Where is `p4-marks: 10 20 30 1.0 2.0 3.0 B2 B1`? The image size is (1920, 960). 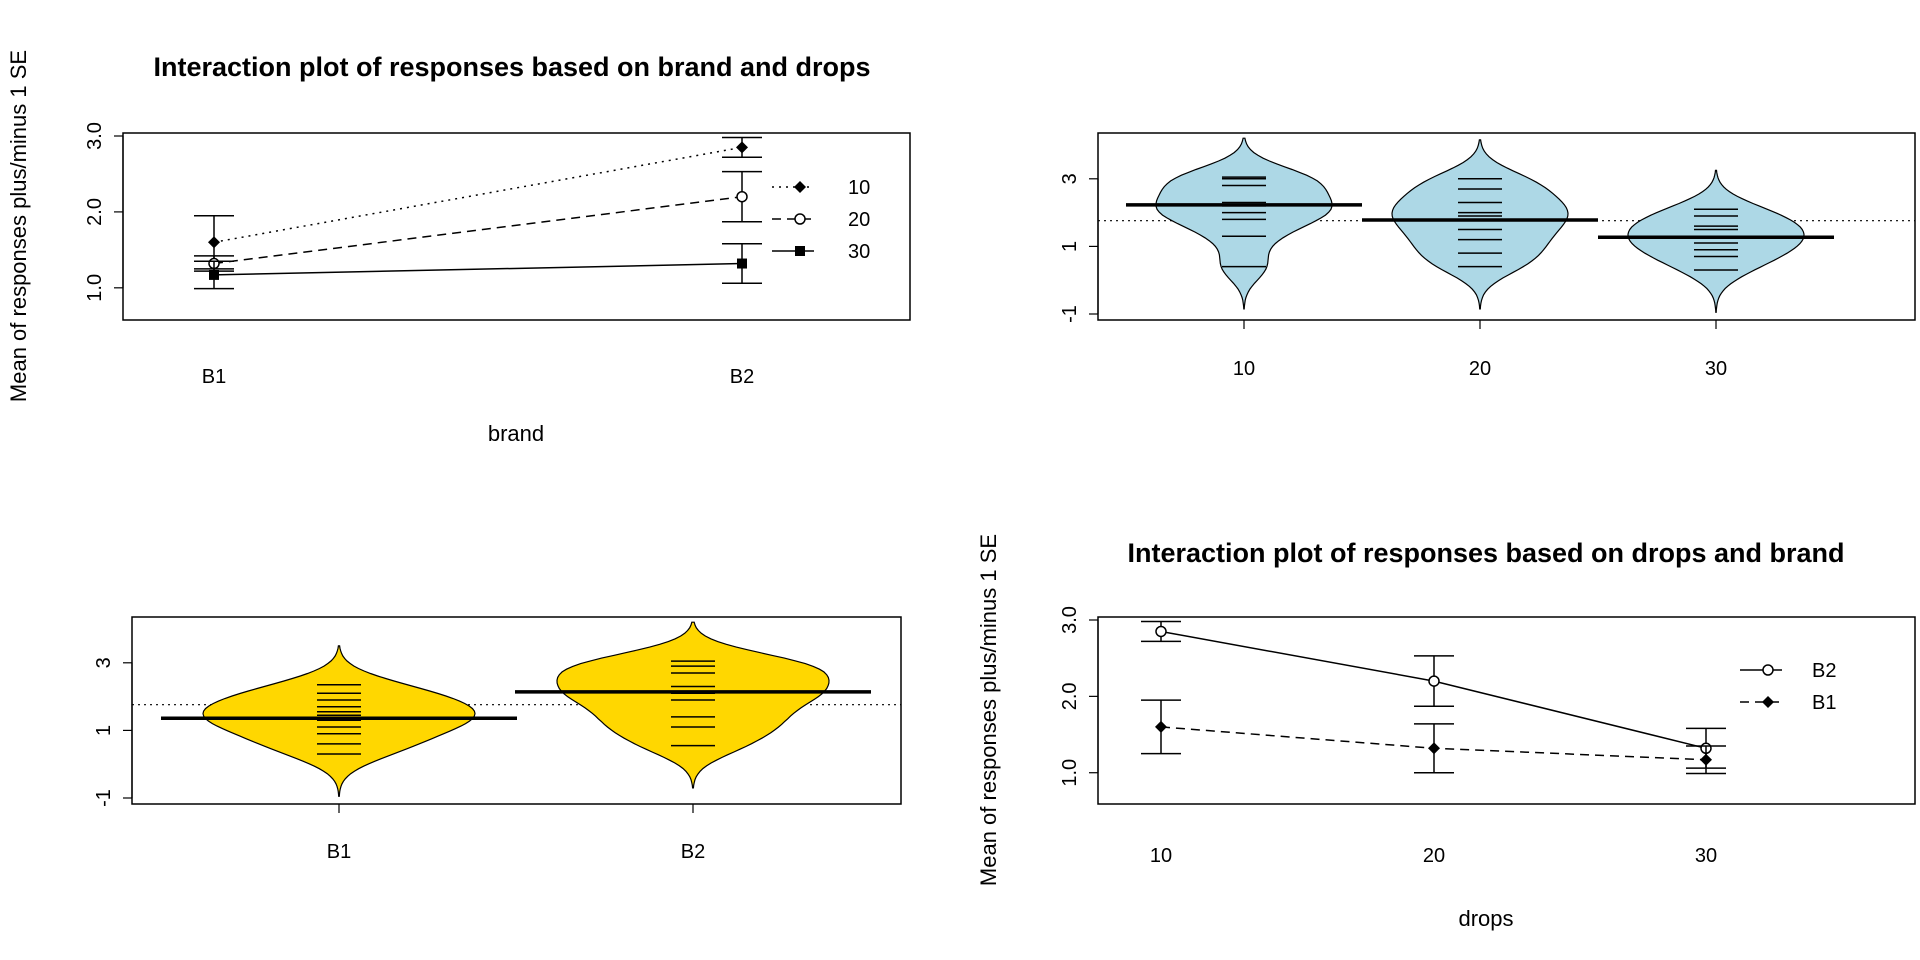
p4-marks: 10 20 30 1.0 2.0 3.0 B2 B1 is located at coordinates (1447, 736).